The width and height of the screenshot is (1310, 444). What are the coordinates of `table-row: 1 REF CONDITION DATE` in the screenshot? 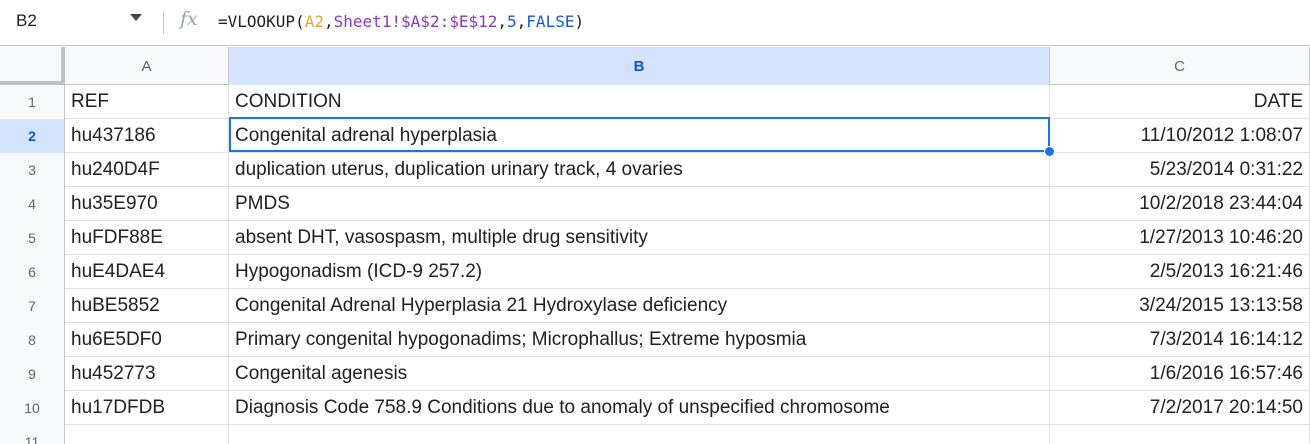 It's located at (655, 102).